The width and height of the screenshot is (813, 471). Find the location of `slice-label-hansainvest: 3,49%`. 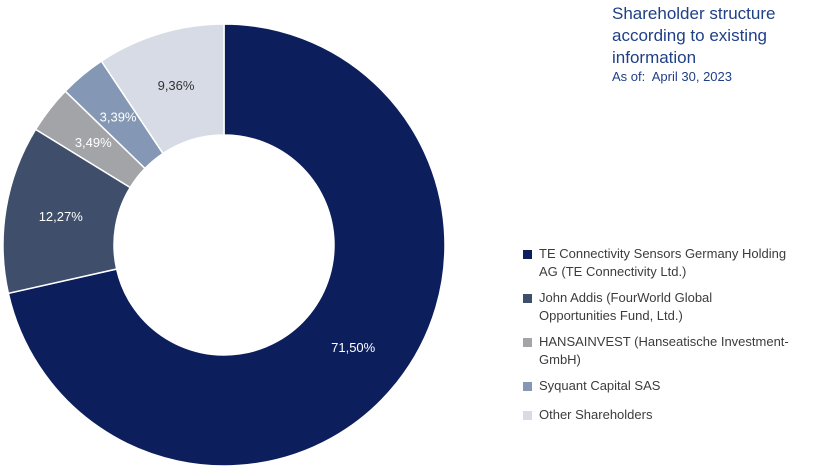

slice-label-hansainvest: 3,49% is located at coordinates (93, 142).